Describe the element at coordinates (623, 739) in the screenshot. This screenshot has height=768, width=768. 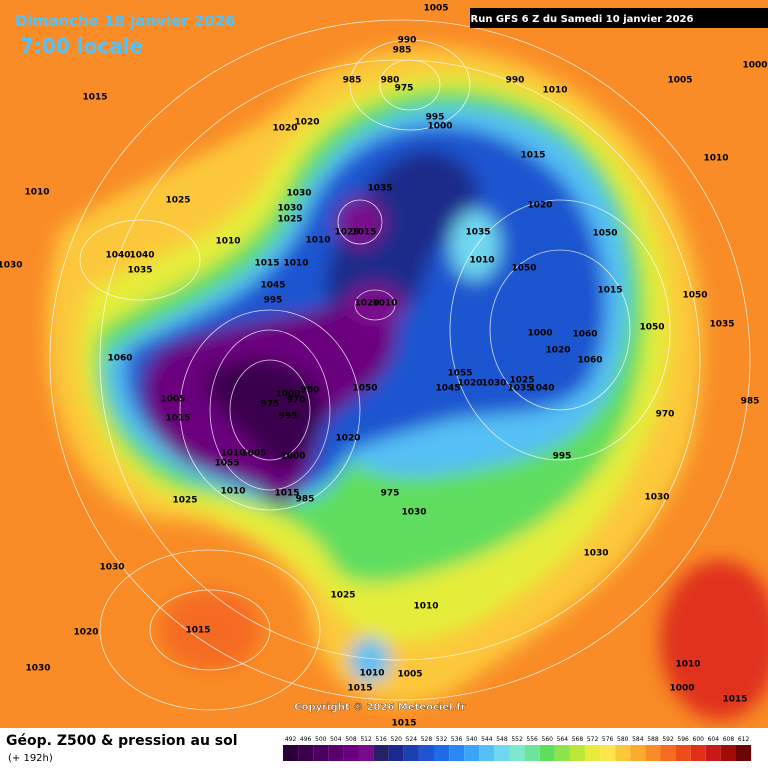
I see `scale-label: 580` at that location.